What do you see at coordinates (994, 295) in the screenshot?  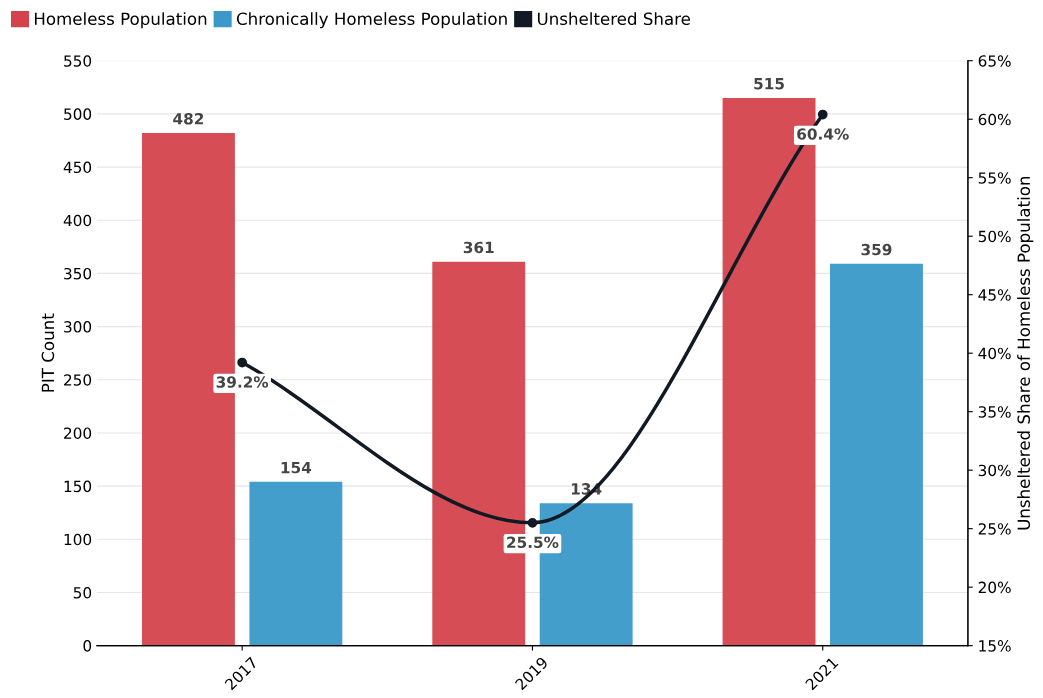 I see `y2-tick-label: 45%` at bounding box center [994, 295].